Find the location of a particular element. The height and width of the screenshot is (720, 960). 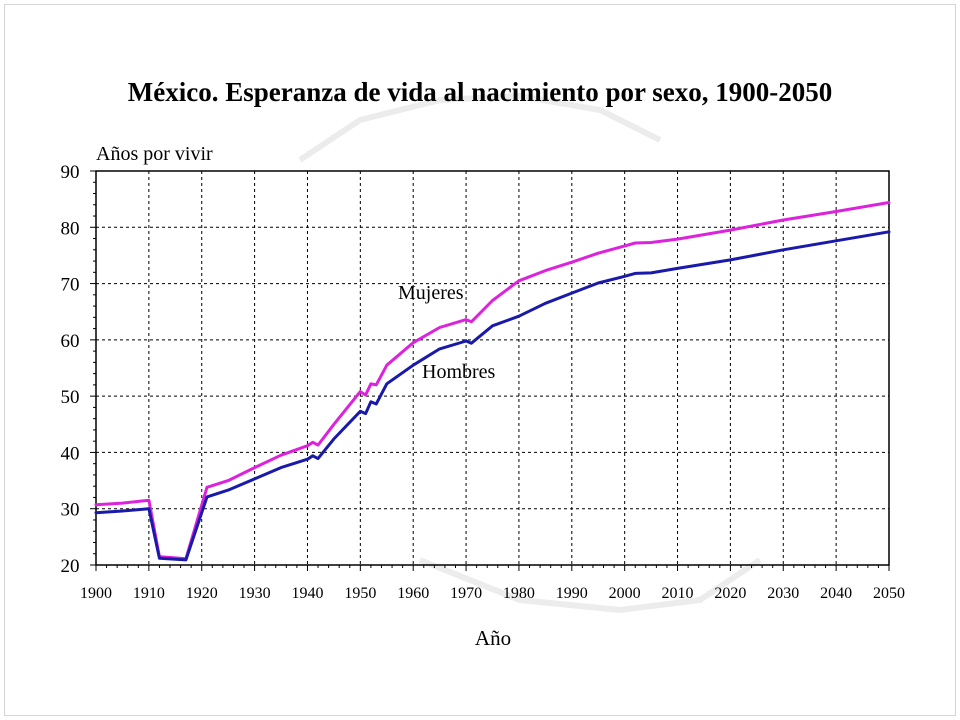

y-tick-label: 60 is located at coordinates (70, 341).